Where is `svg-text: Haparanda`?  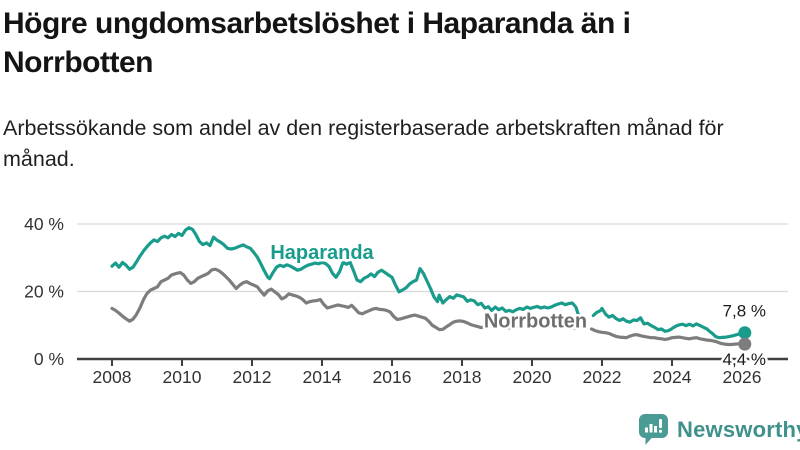 svg-text: Haparanda is located at coordinates (322, 253).